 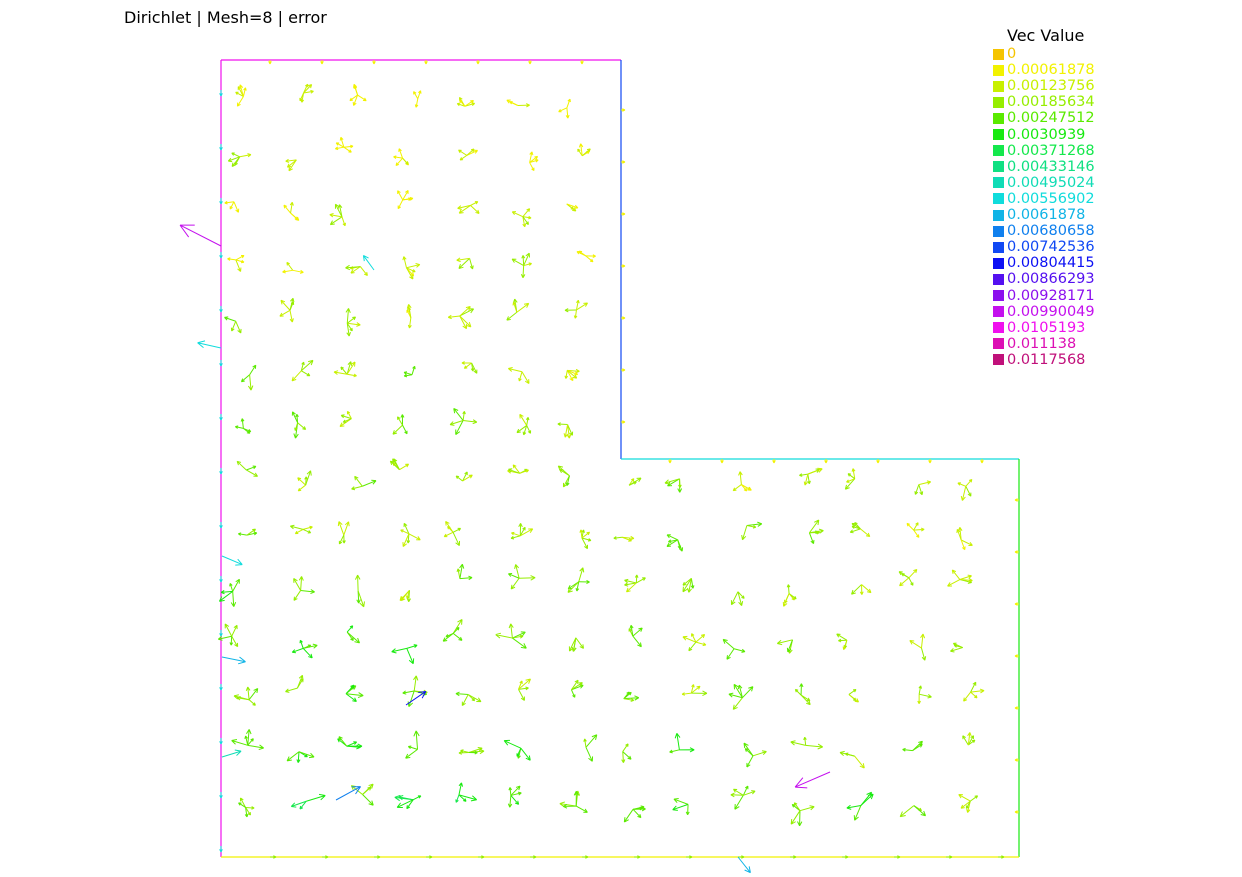 What do you see at coordinates (1051, 86) in the screenshot?
I see `legend-label: 0.00123756` at bounding box center [1051, 86].